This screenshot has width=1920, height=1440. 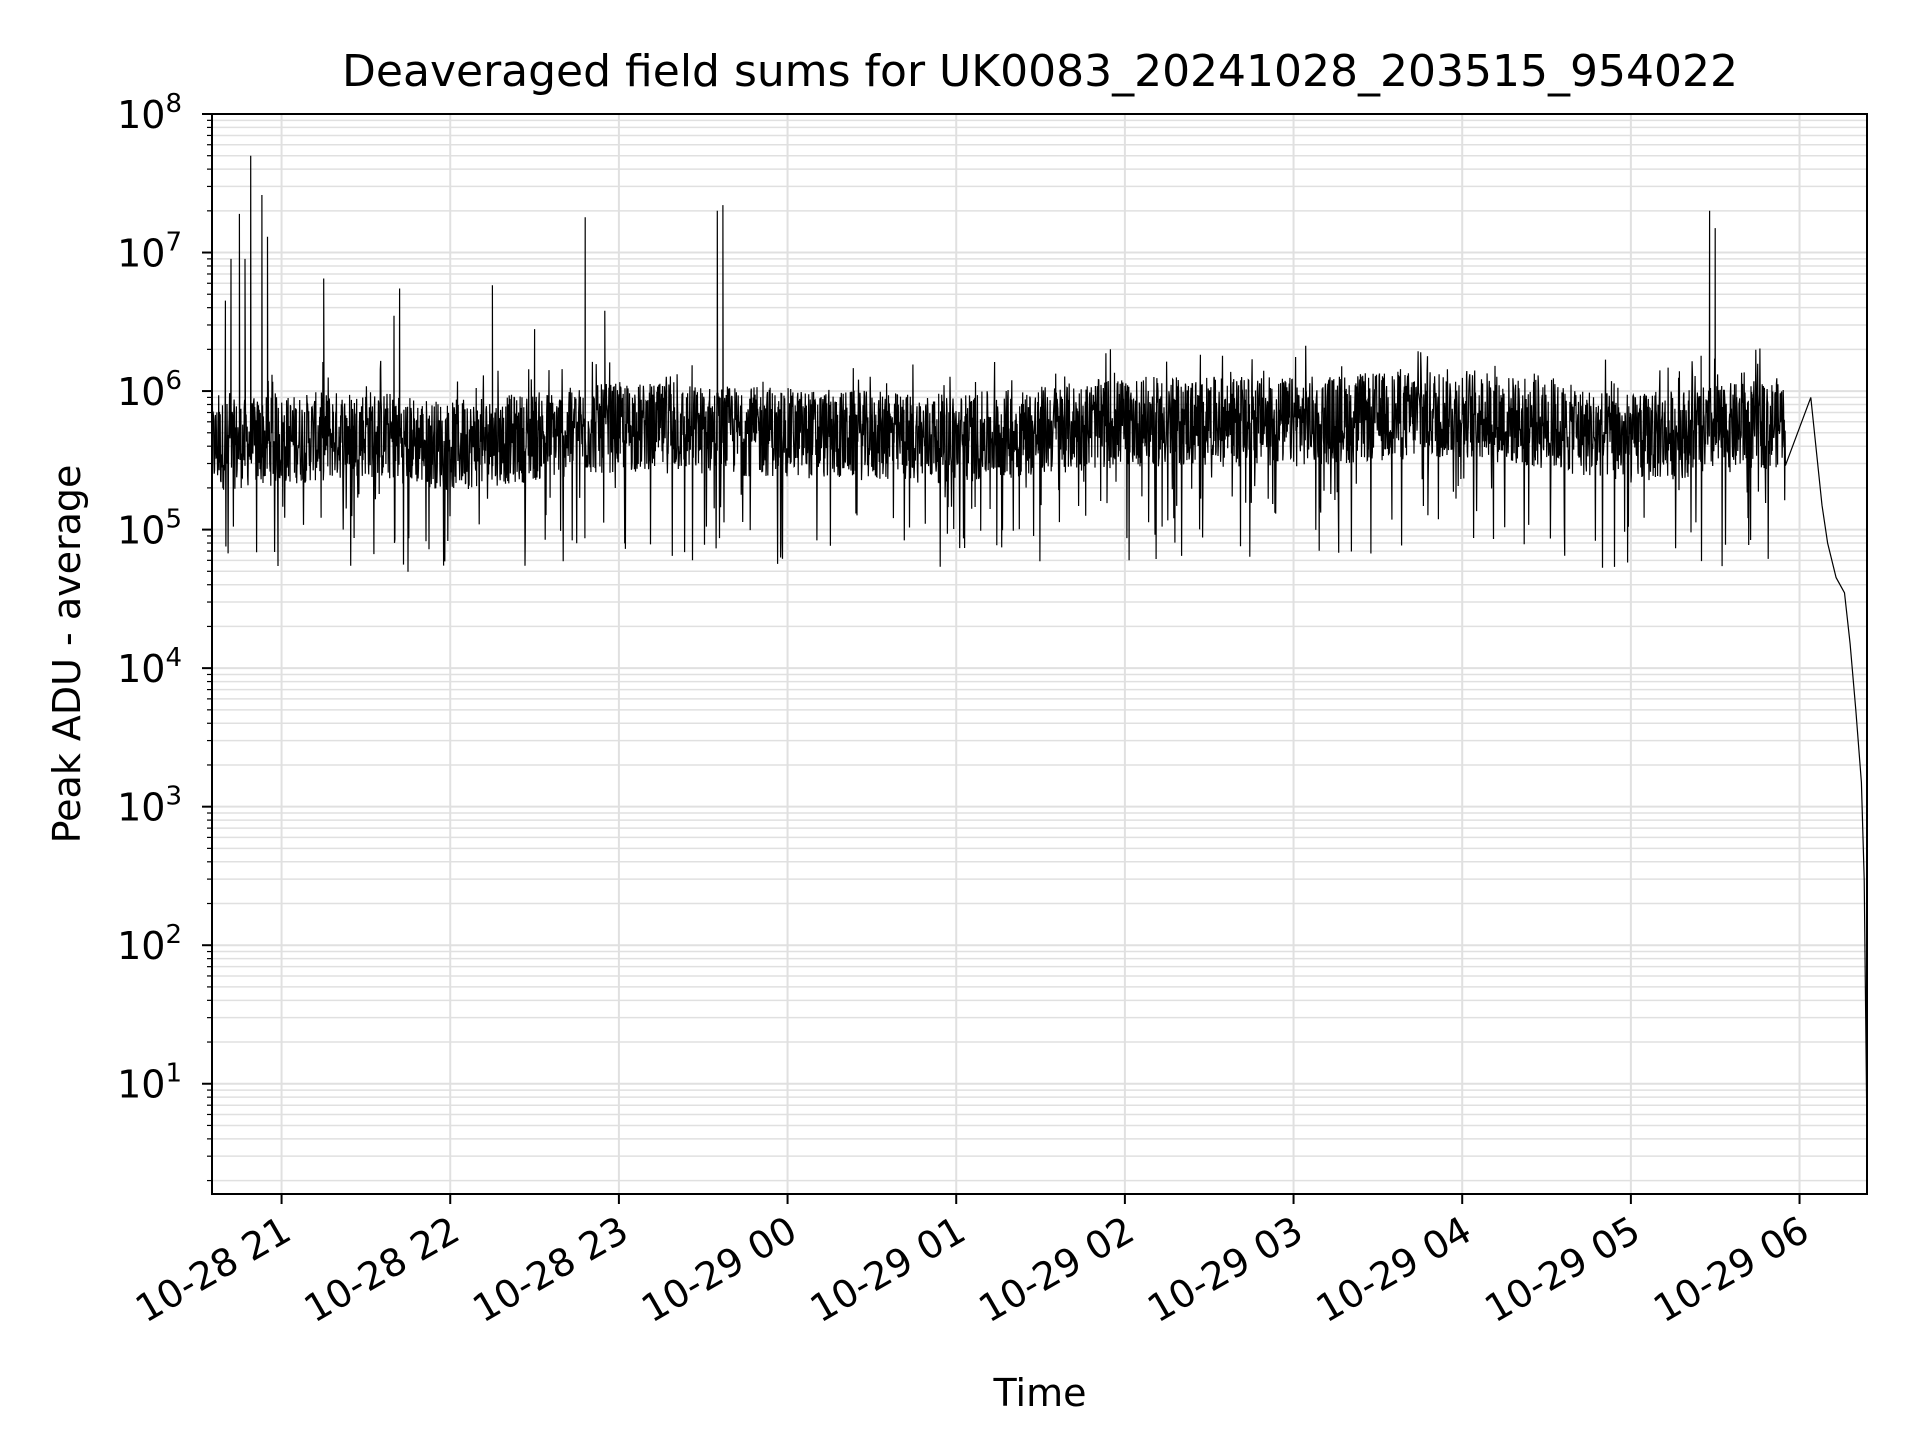 What do you see at coordinates (149, 390) in the screenshot?
I see `y-tick-label: 106` at bounding box center [149, 390].